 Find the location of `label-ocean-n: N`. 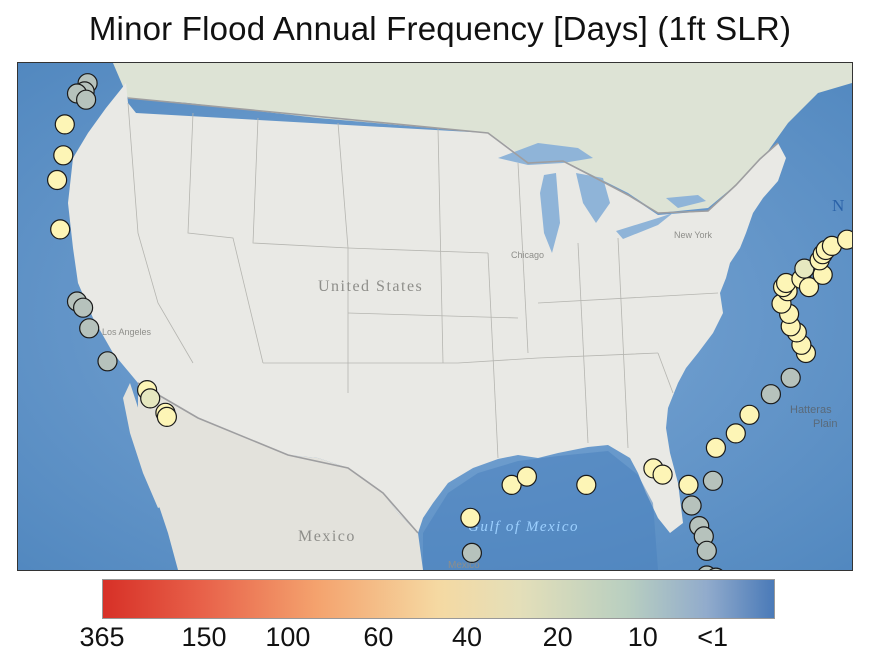

label-ocean-n: N is located at coordinates (838, 205).